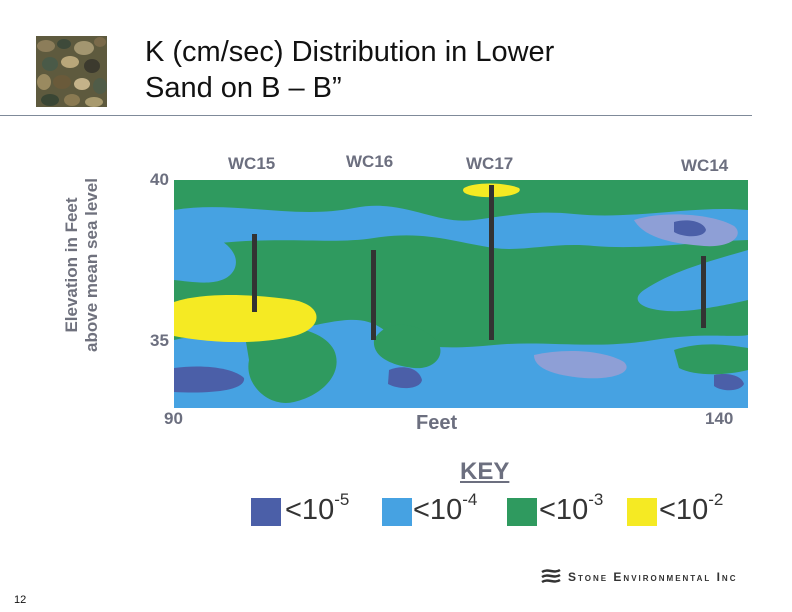  I want to click on lightblue-left-upper, so click(205, 256).